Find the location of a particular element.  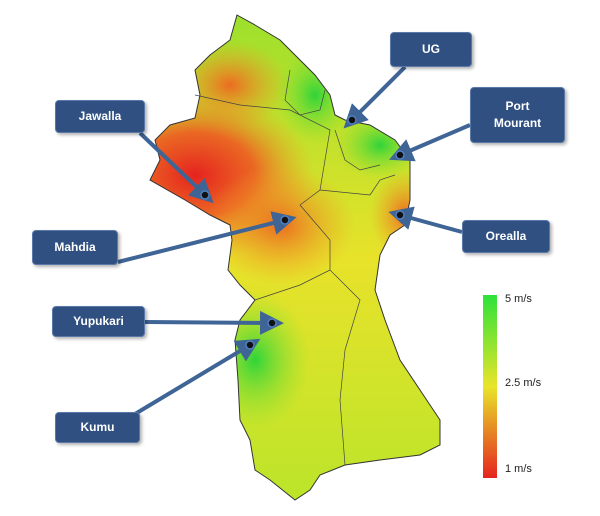

site-label: Jawalla is located at coordinates (100, 116).